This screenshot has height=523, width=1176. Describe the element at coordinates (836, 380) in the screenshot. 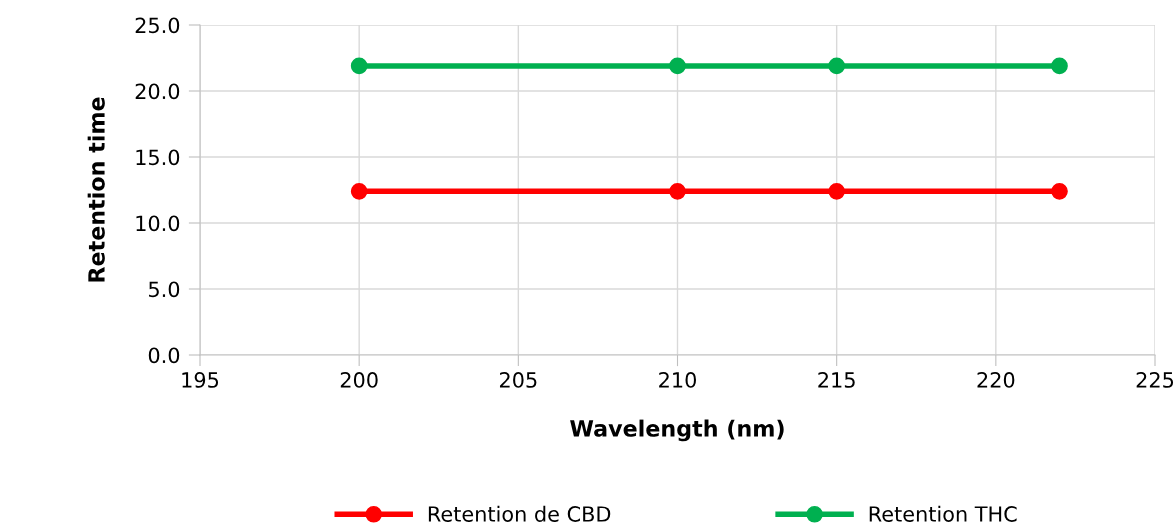

I see `x-tick-label: 215` at that location.